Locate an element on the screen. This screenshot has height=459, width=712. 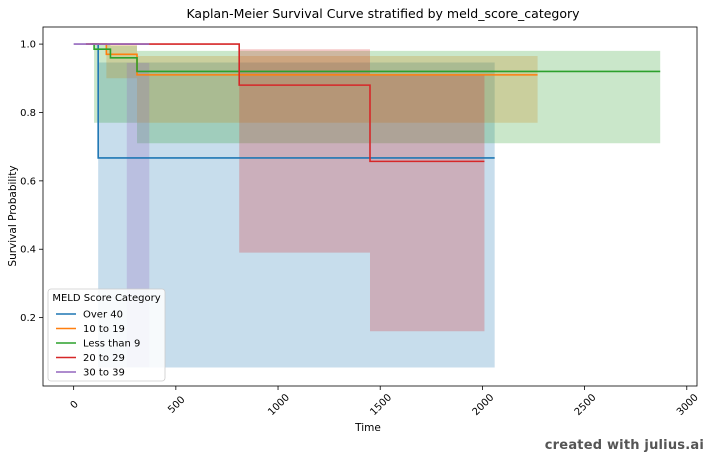
julius-watermark: created with julius.ai is located at coordinates (624, 445).